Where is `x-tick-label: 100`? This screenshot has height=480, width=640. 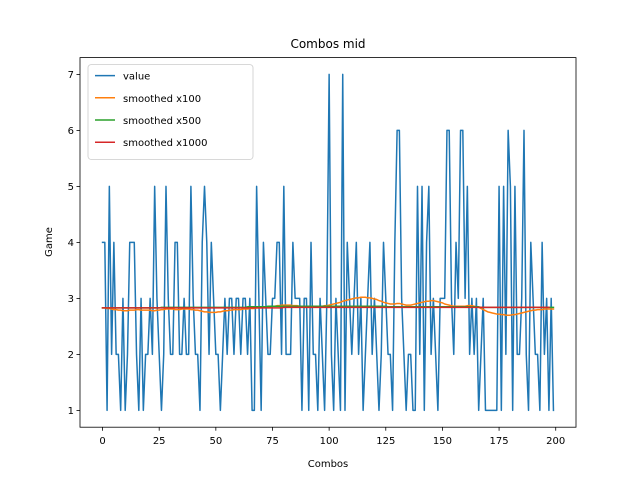
x-tick-label: 100 is located at coordinates (329, 441).